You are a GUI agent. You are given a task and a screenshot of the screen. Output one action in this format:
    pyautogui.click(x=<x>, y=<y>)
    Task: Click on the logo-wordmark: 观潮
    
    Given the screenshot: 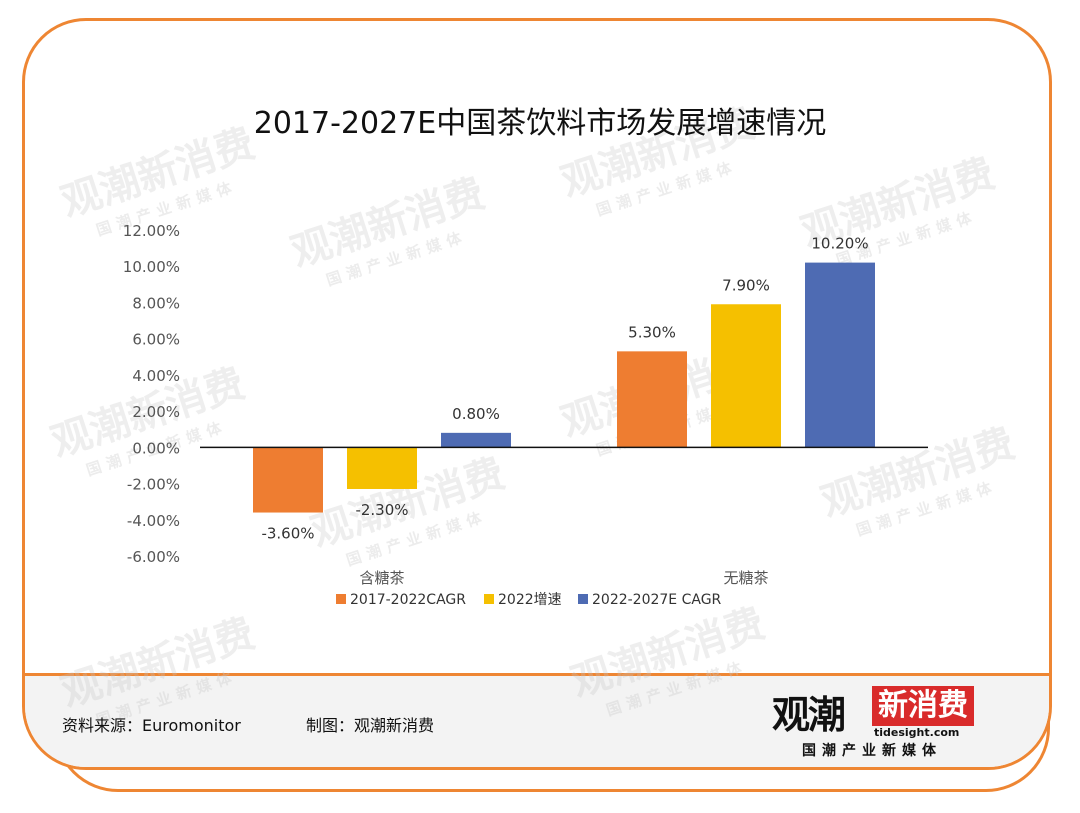 What is the action you would take?
    pyautogui.click(x=809, y=715)
    